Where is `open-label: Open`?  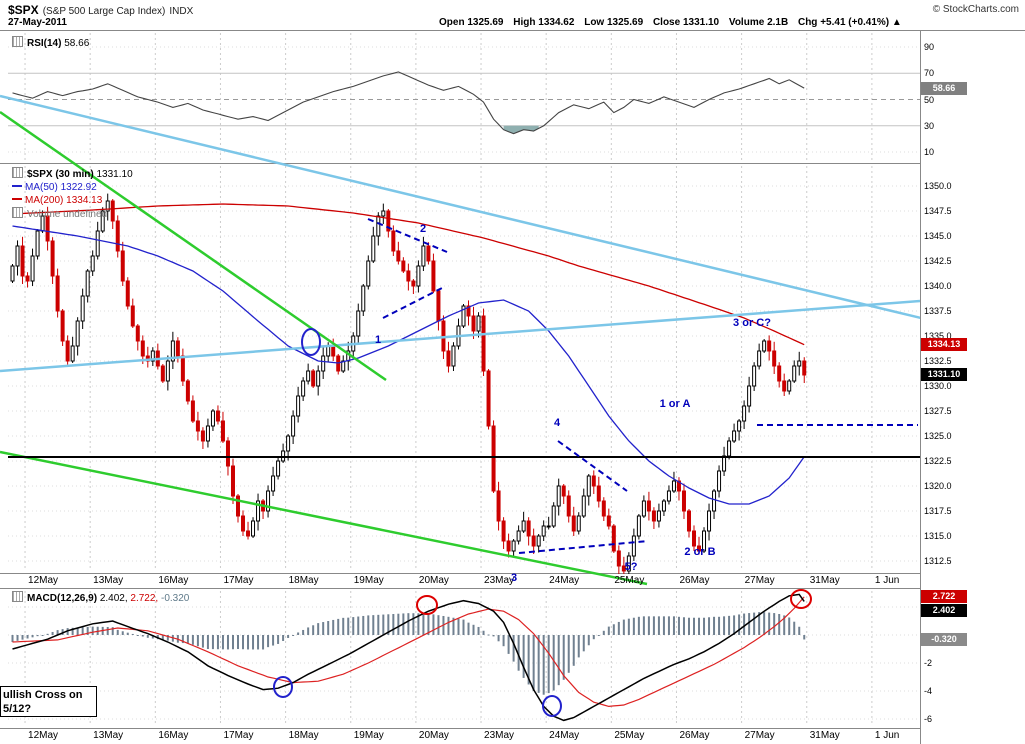 open-label: Open is located at coordinates (452, 22).